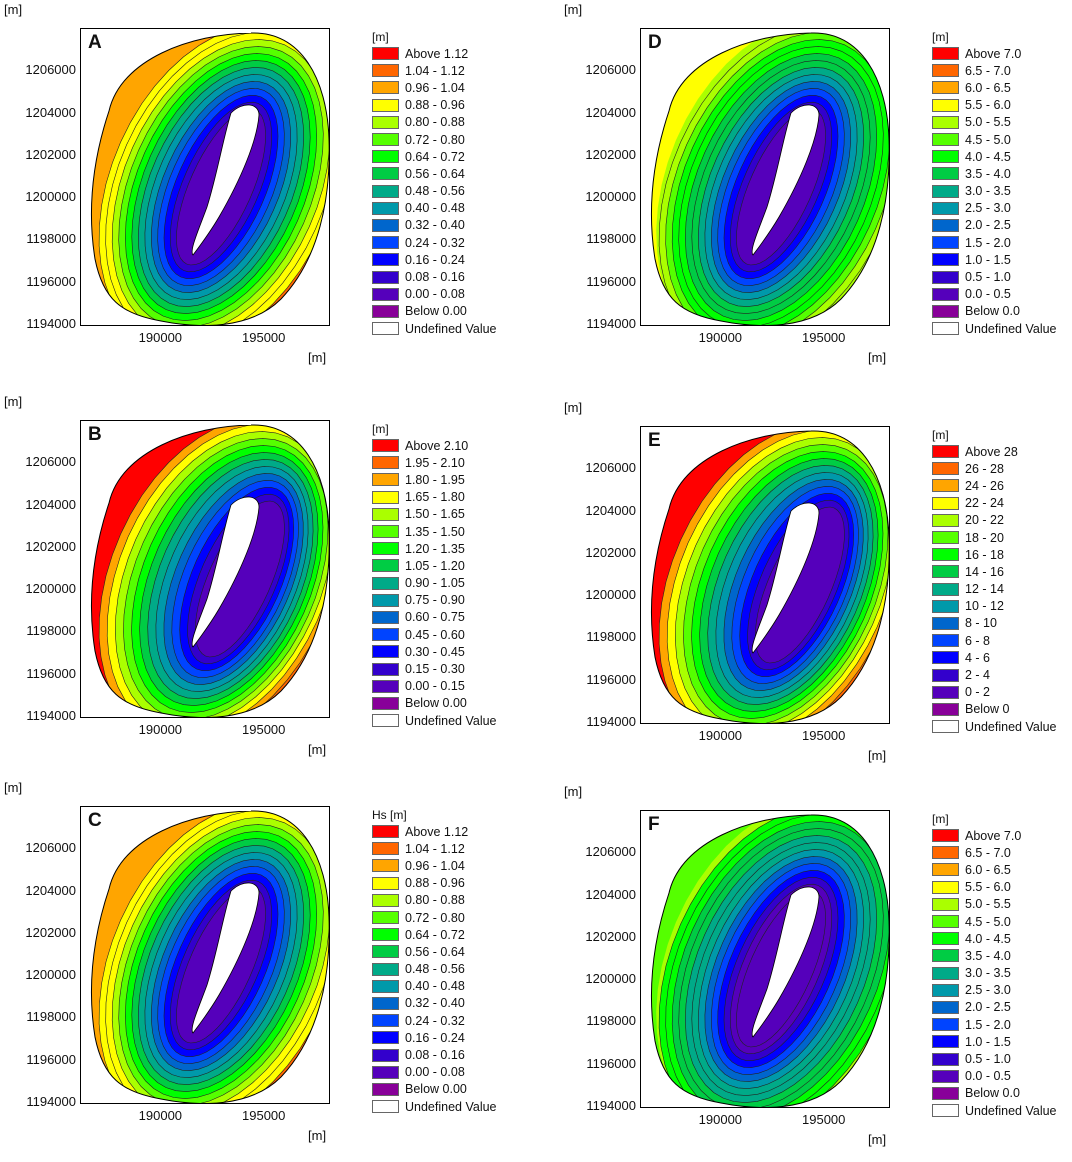 The height and width of the screenshot is (1162, 1072). Describe the element at coordinates (978, 692) in the screenshot. I see `legend-label: 0 - 2` at that location.